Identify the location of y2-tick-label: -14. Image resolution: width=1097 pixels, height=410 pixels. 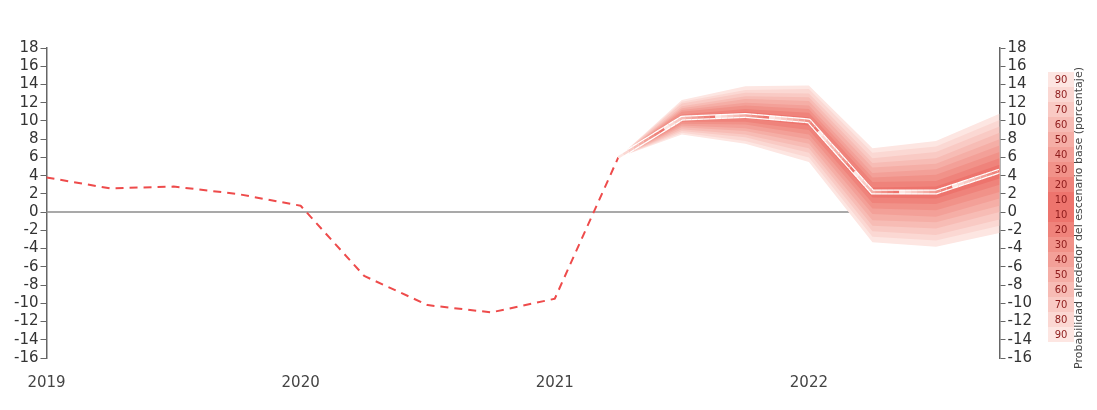
(1019, 338).